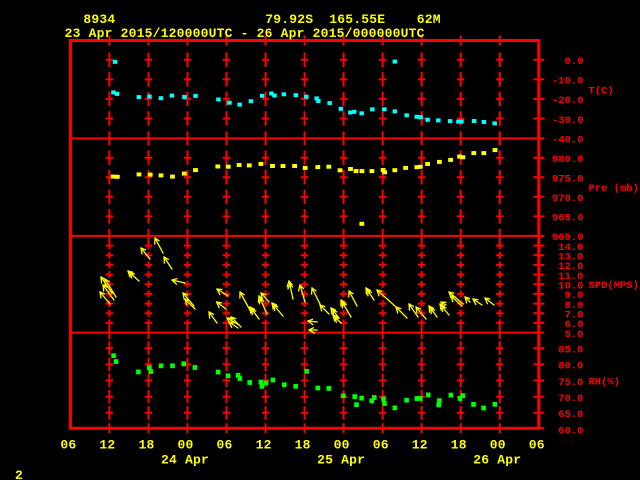 The image size is (640, 480). Describe the element at coordinates (574, 62) in the screenshot. I see `svg-text: 0.0` at that location.